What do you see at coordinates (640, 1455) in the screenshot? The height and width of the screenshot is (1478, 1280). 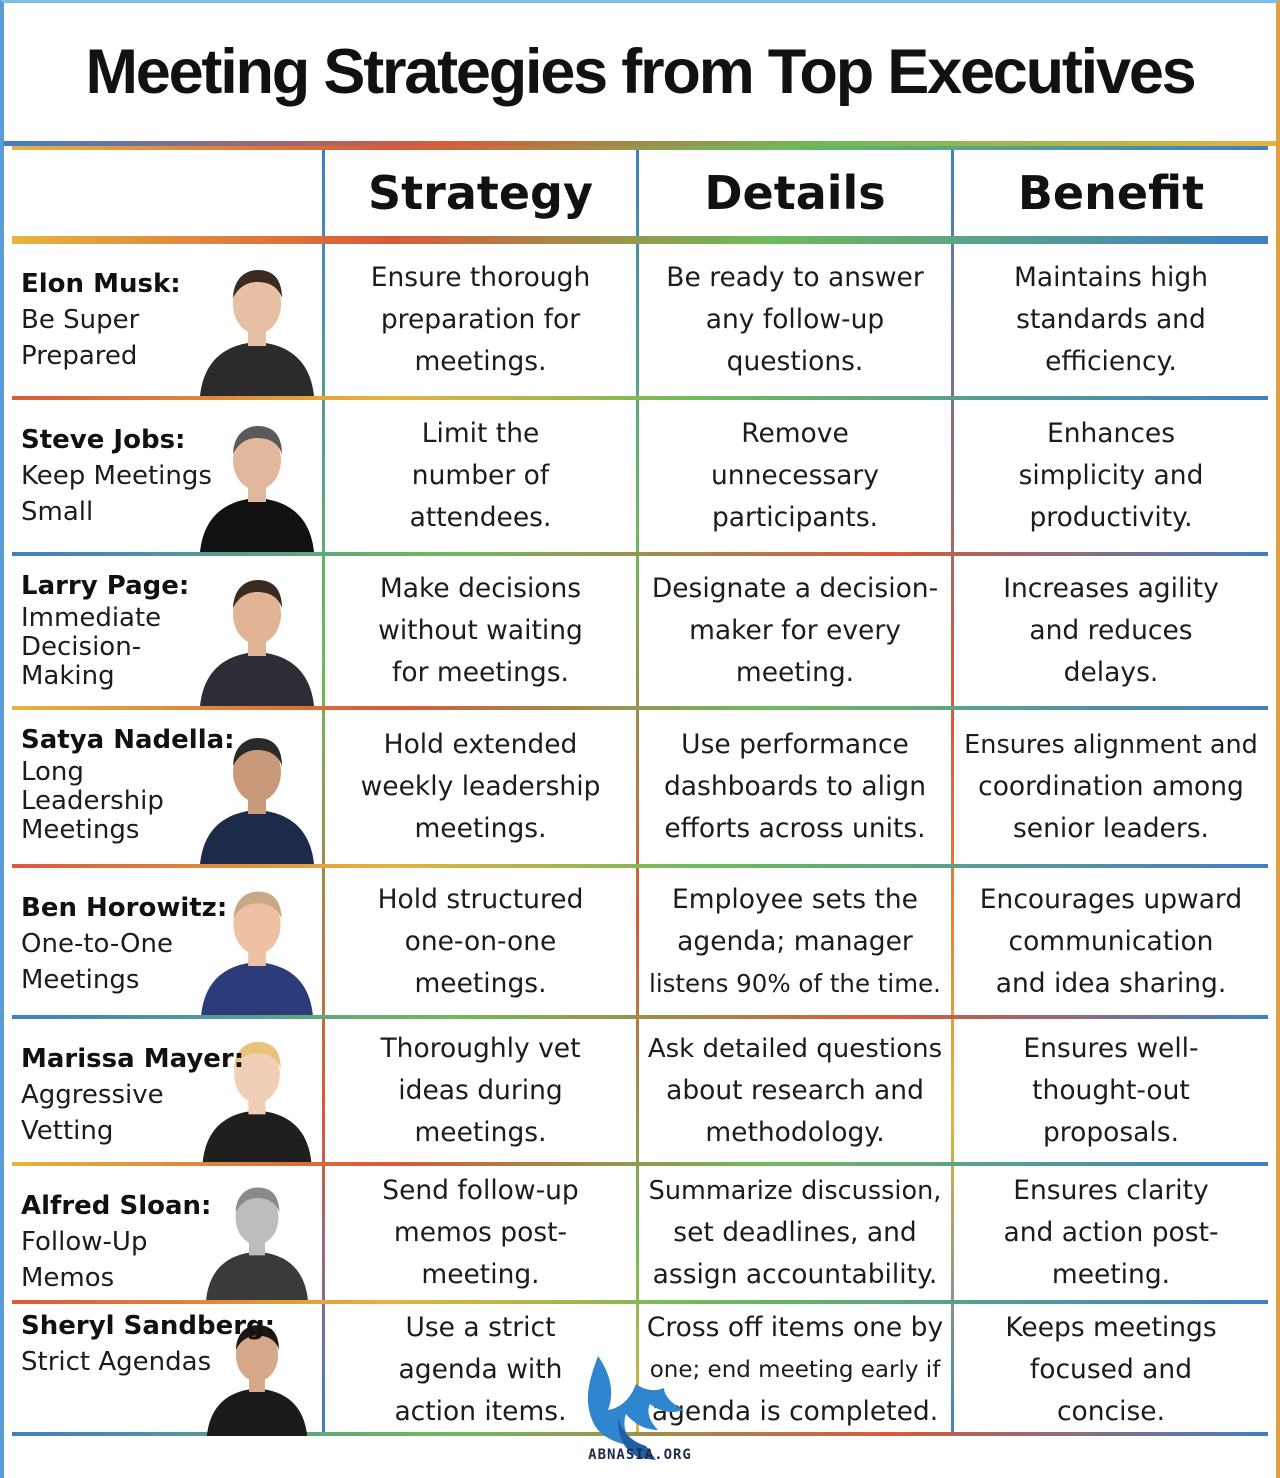 I see `footer-site: ABNASIA.ORG` at bounding box center [640, 1455].